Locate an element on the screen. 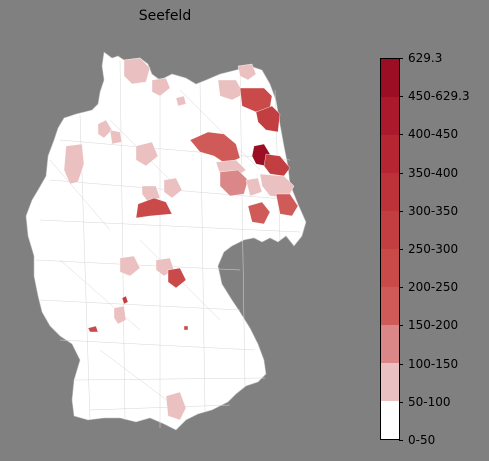  district-ruegen is located at coordinates (247, 72).